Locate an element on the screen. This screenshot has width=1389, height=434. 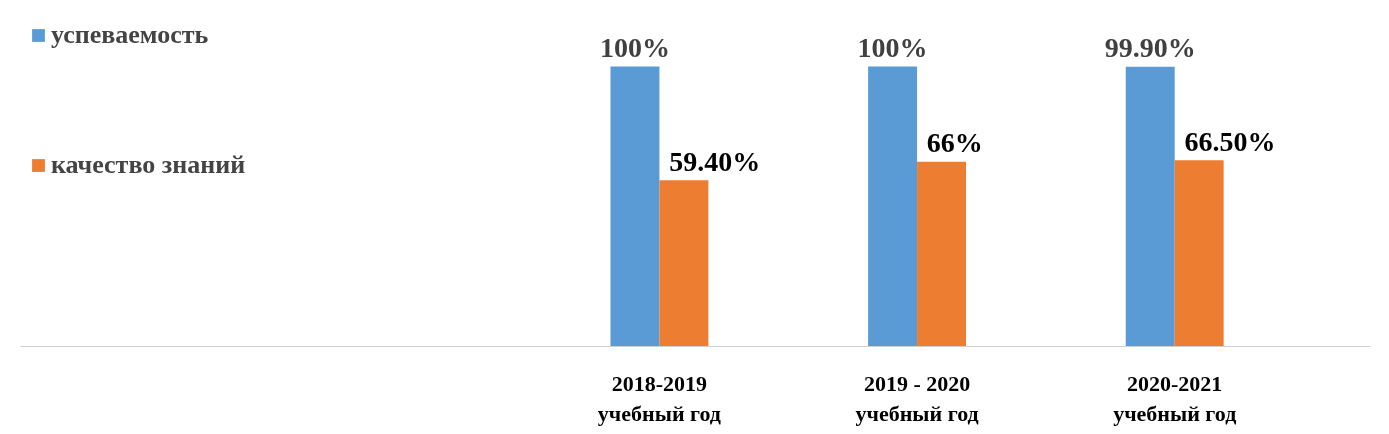
x-tick-label: 2019 - 2020 учебный год is located at coordinates (917, 398).